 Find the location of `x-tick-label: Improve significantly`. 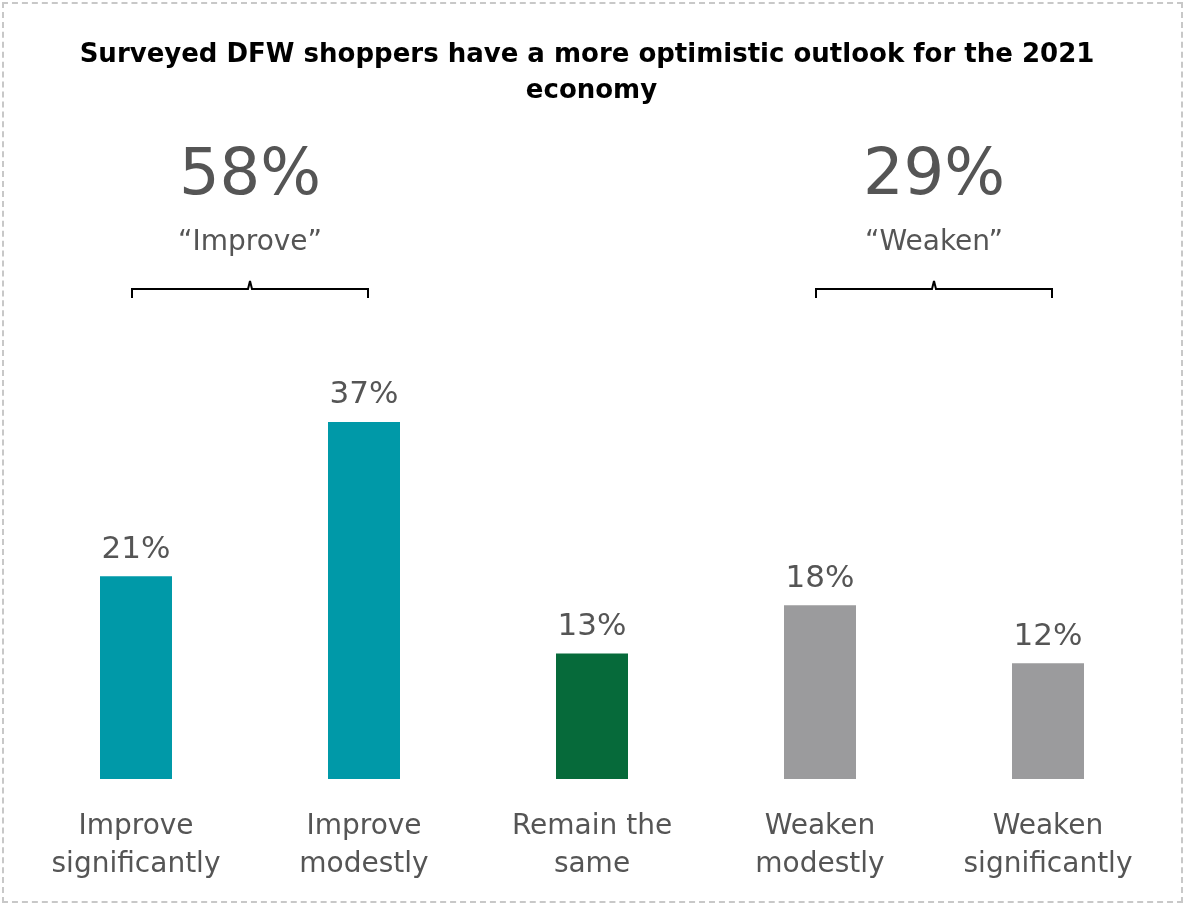

x-tick-label: Improve significantly is located at coordinates (136, 843).